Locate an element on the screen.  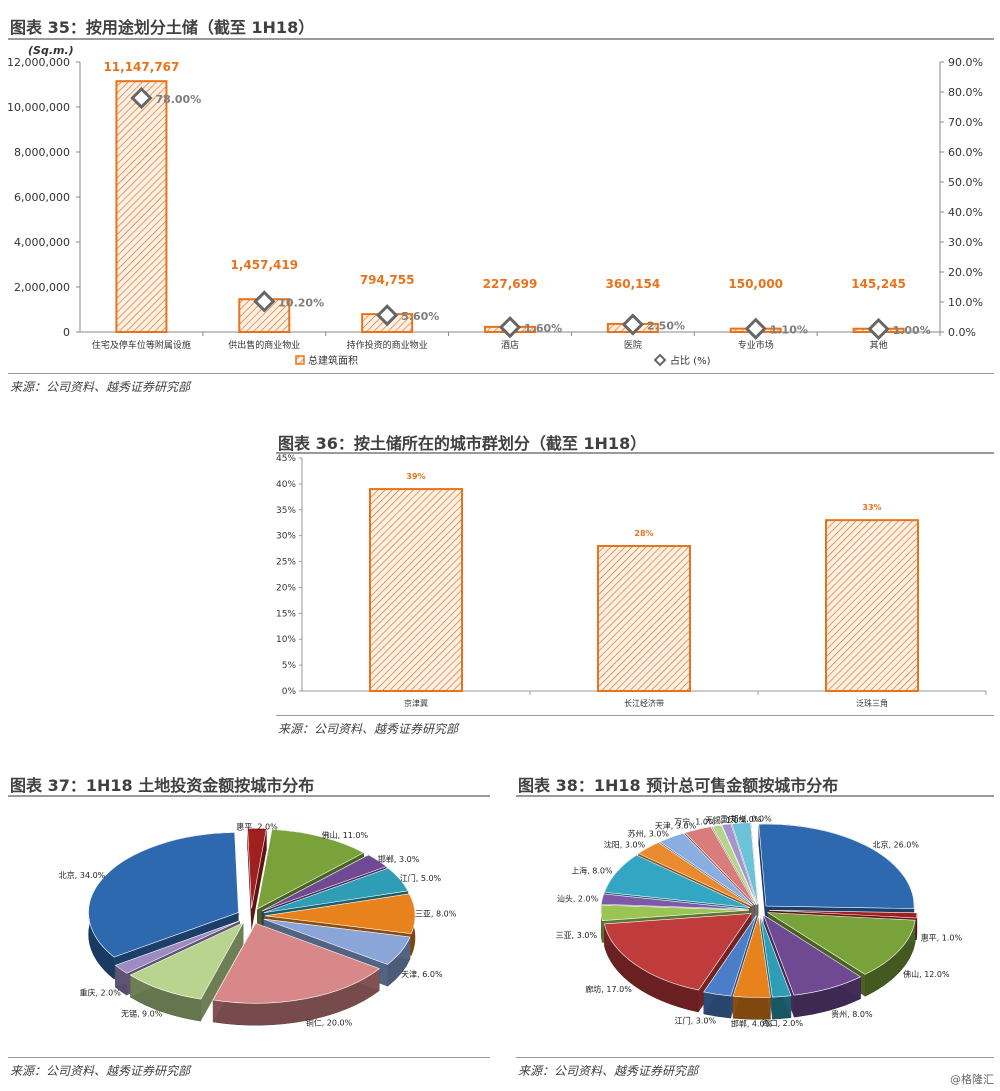
pie-slice-label: 天津, 3.0% is located at coordinates (676, 825).